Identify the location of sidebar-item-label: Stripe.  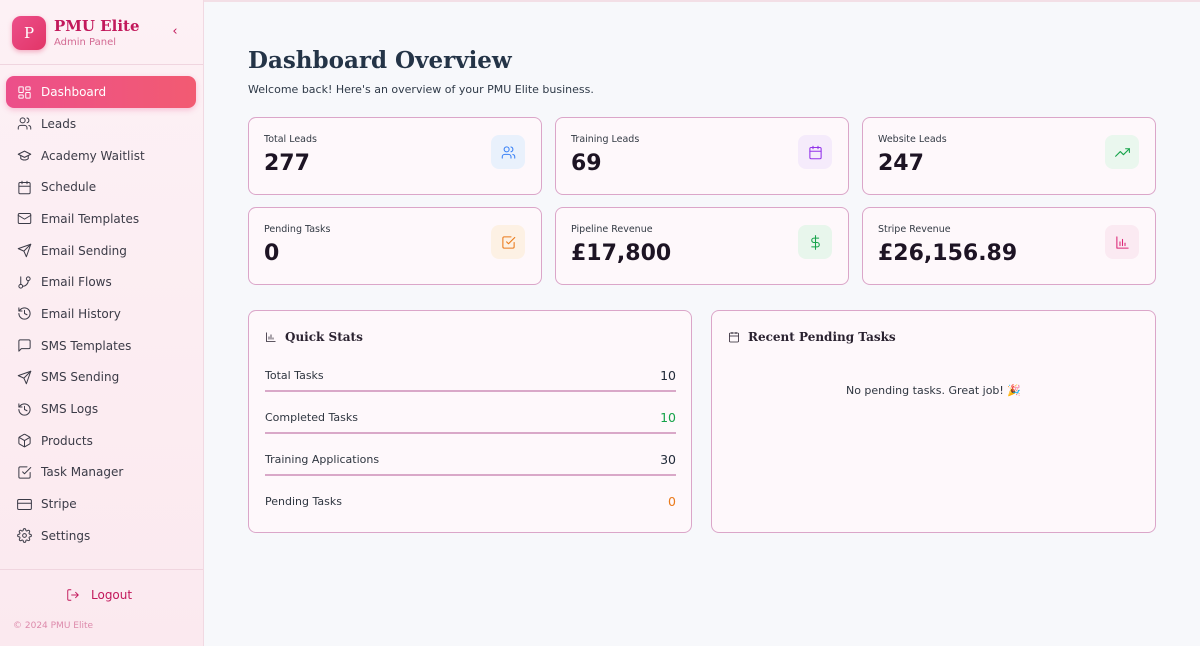
(59, 504).